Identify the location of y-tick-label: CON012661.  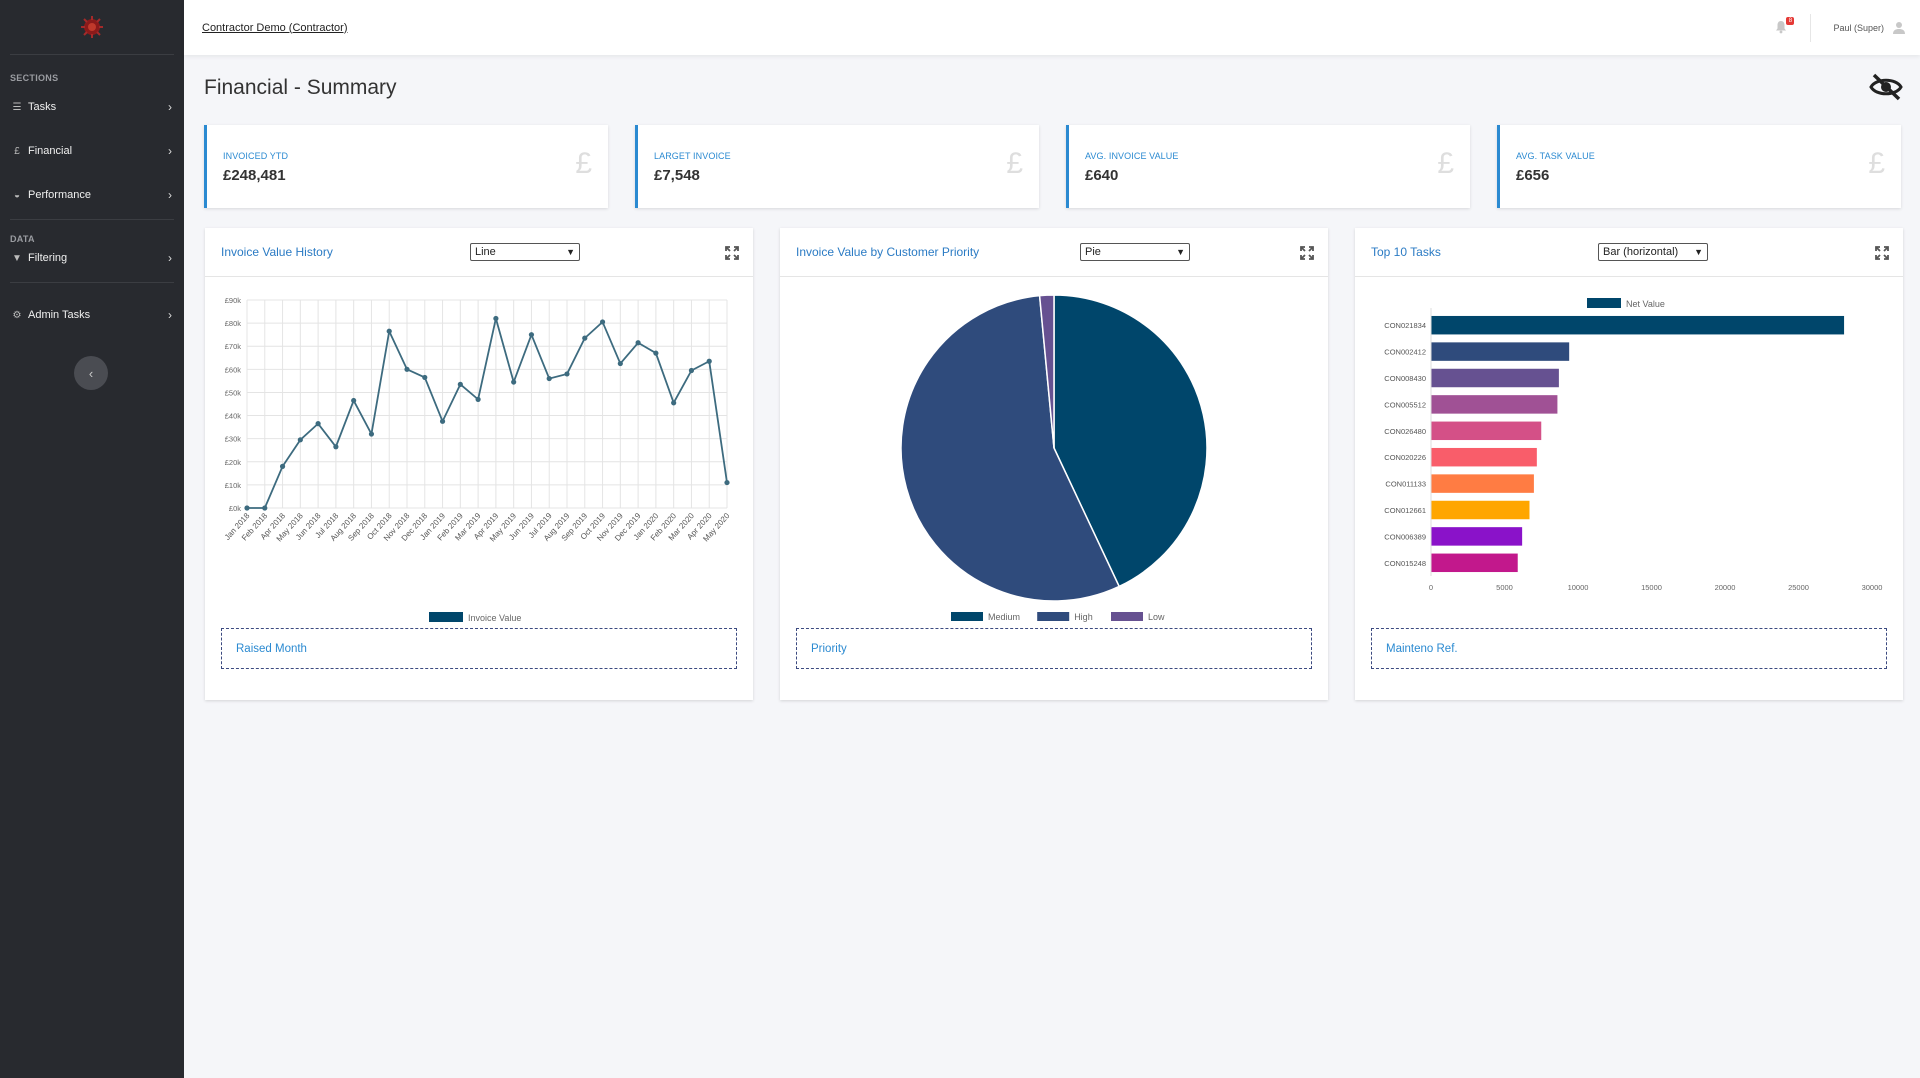
(1405, 510).